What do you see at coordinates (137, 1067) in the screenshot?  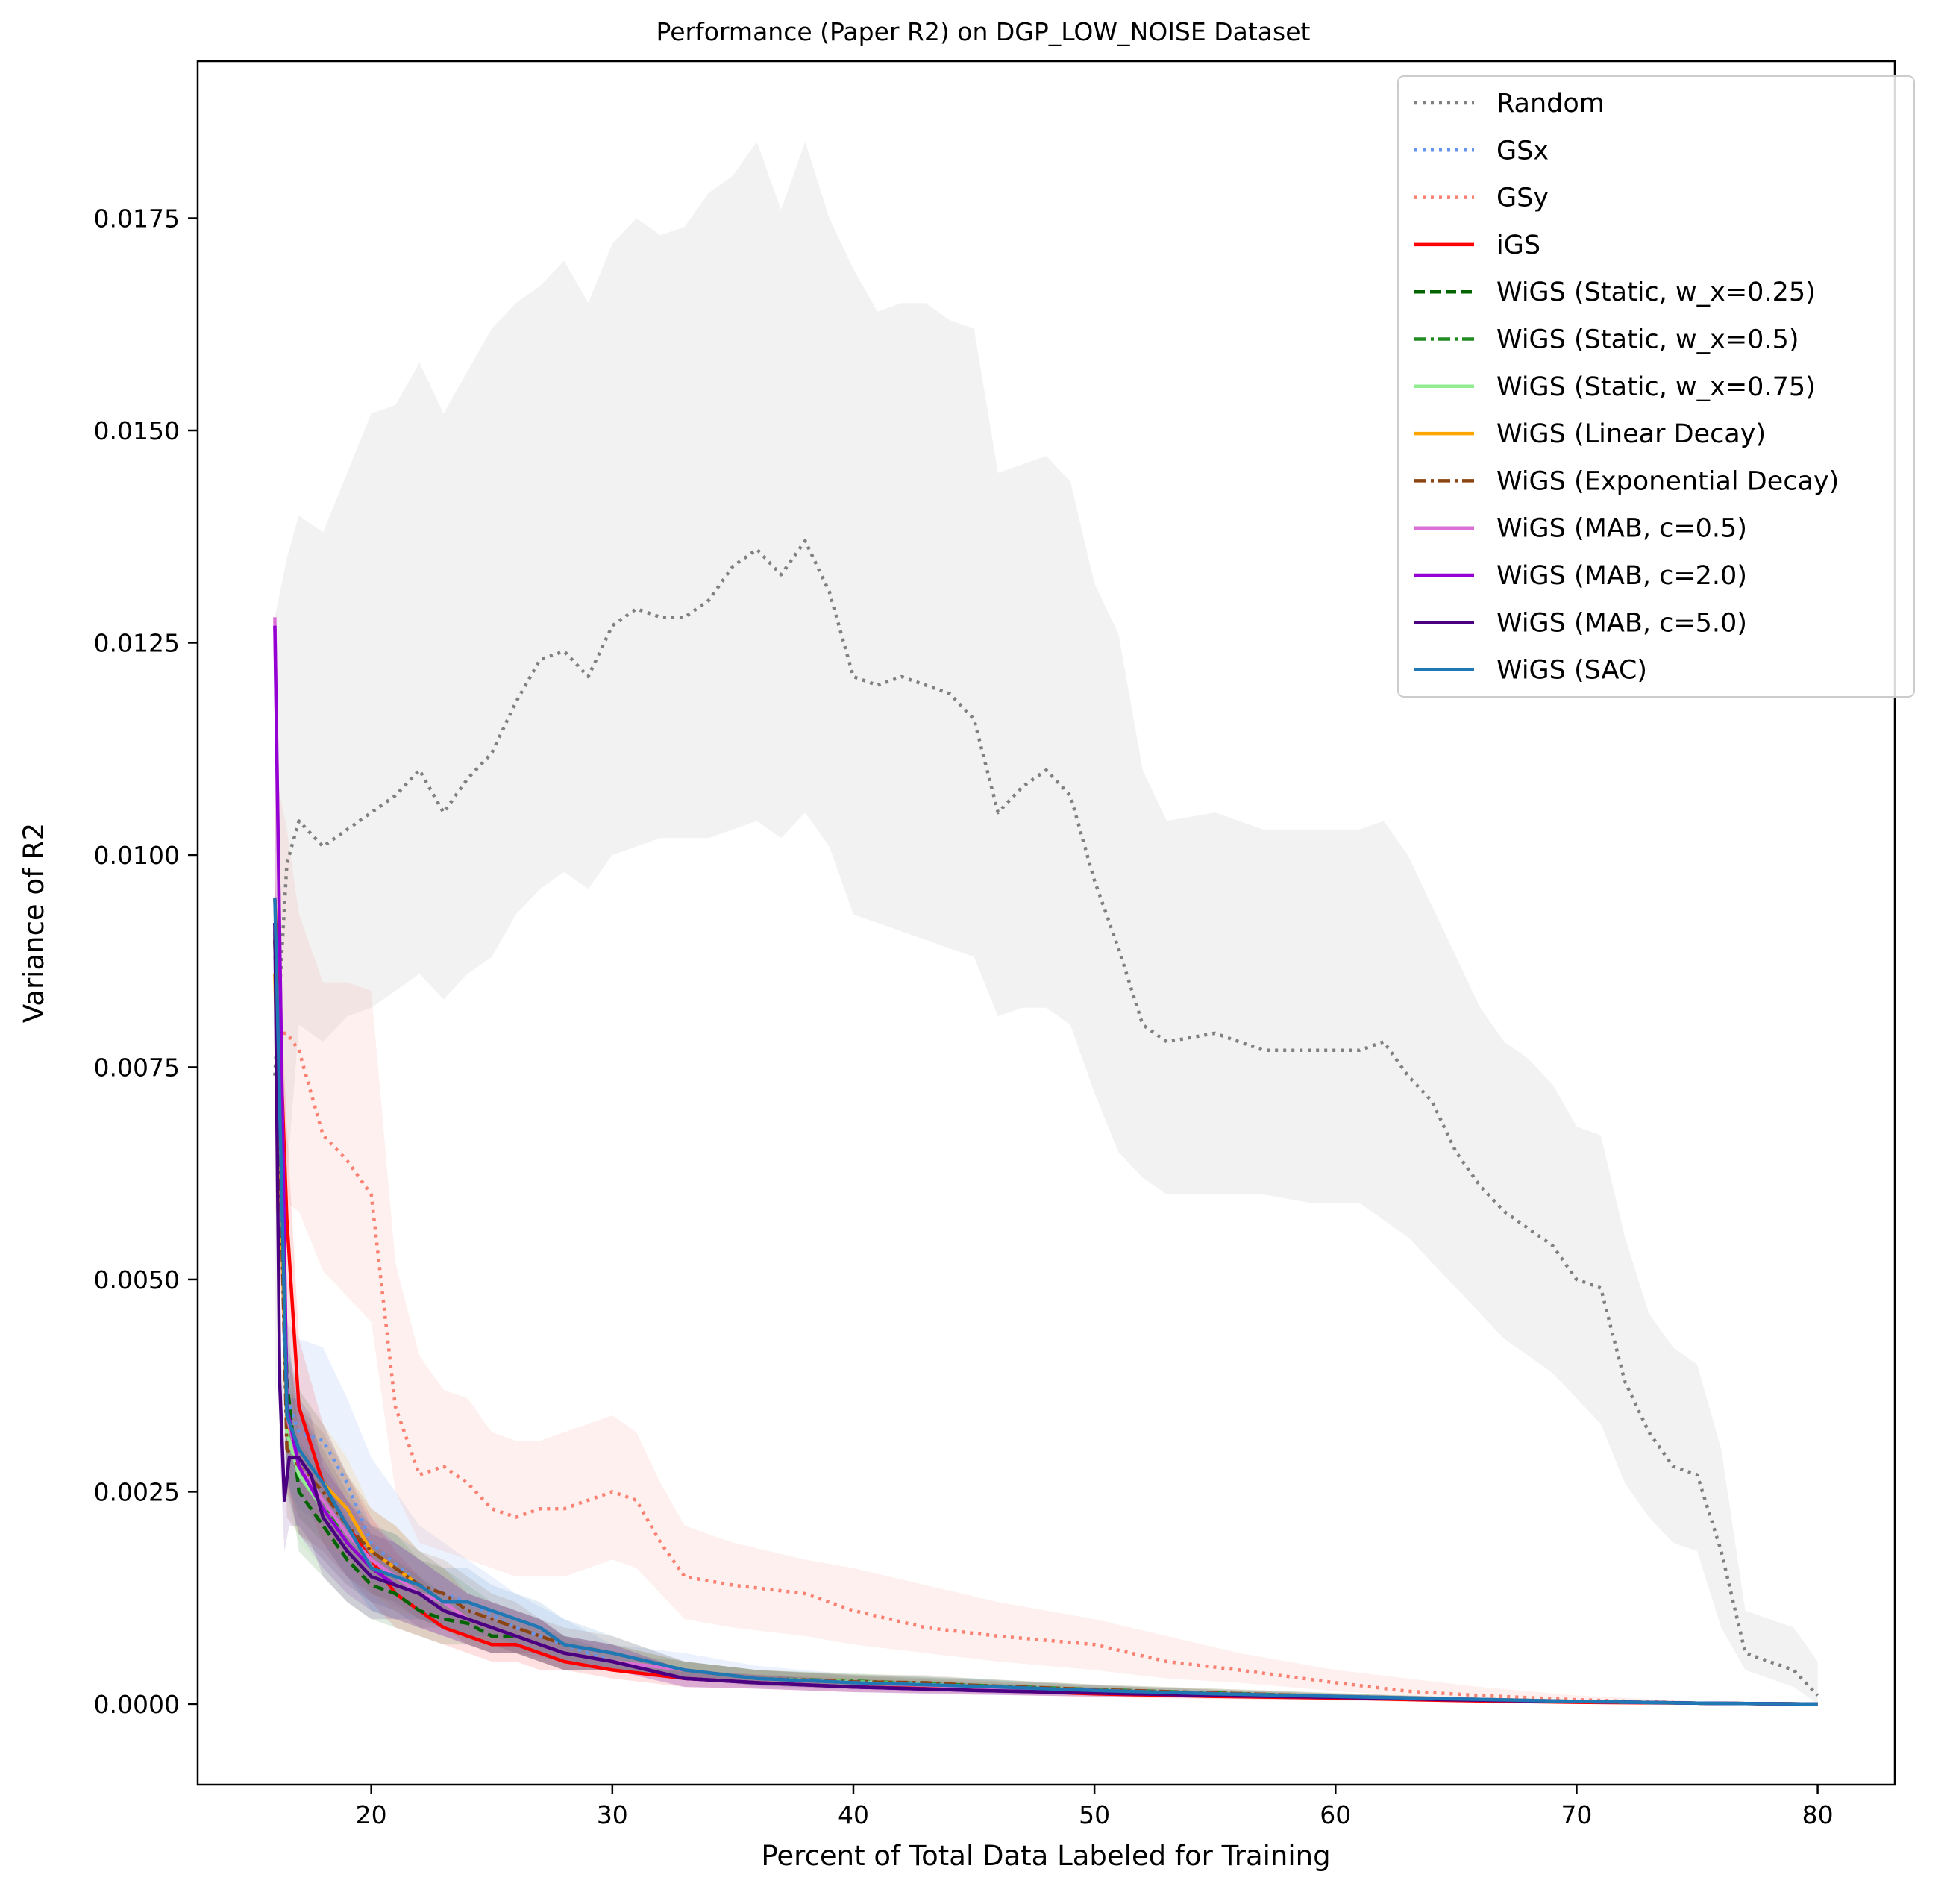 I see `y-tick-label: 0.0075` at bounding box center [137, 1067].